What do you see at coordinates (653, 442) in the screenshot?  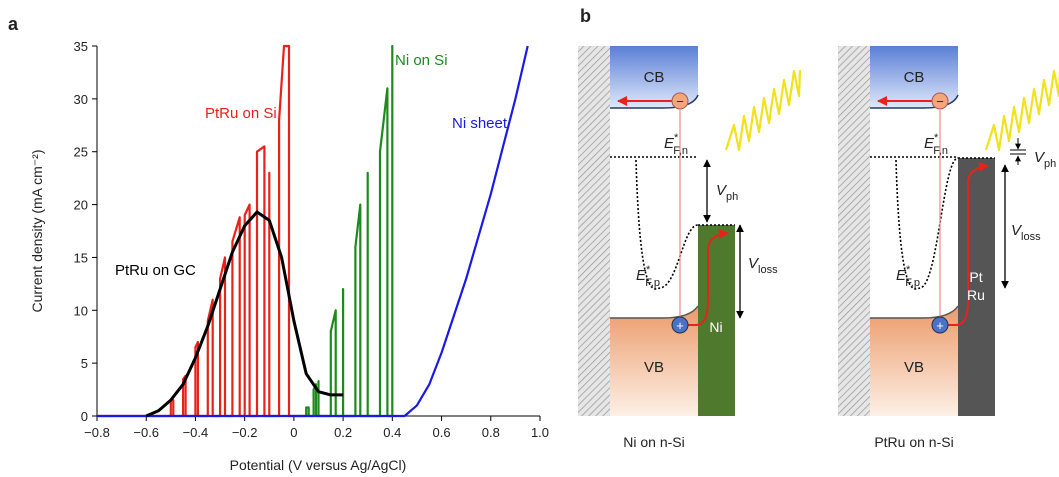 I see `diagram-caption: Ni on n-Si` at bounding box center [653, 442].